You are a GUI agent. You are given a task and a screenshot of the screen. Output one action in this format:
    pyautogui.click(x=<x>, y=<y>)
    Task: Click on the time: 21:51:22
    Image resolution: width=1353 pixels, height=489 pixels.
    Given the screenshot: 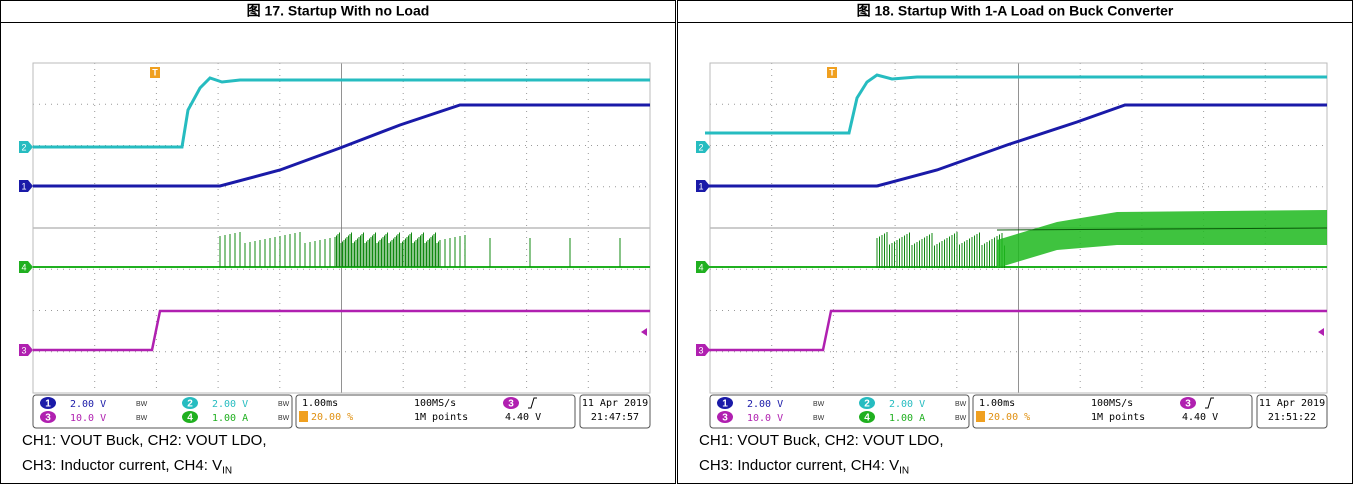 What is the action you would take?
    pyautogui.click(x=1292, y=417)
    